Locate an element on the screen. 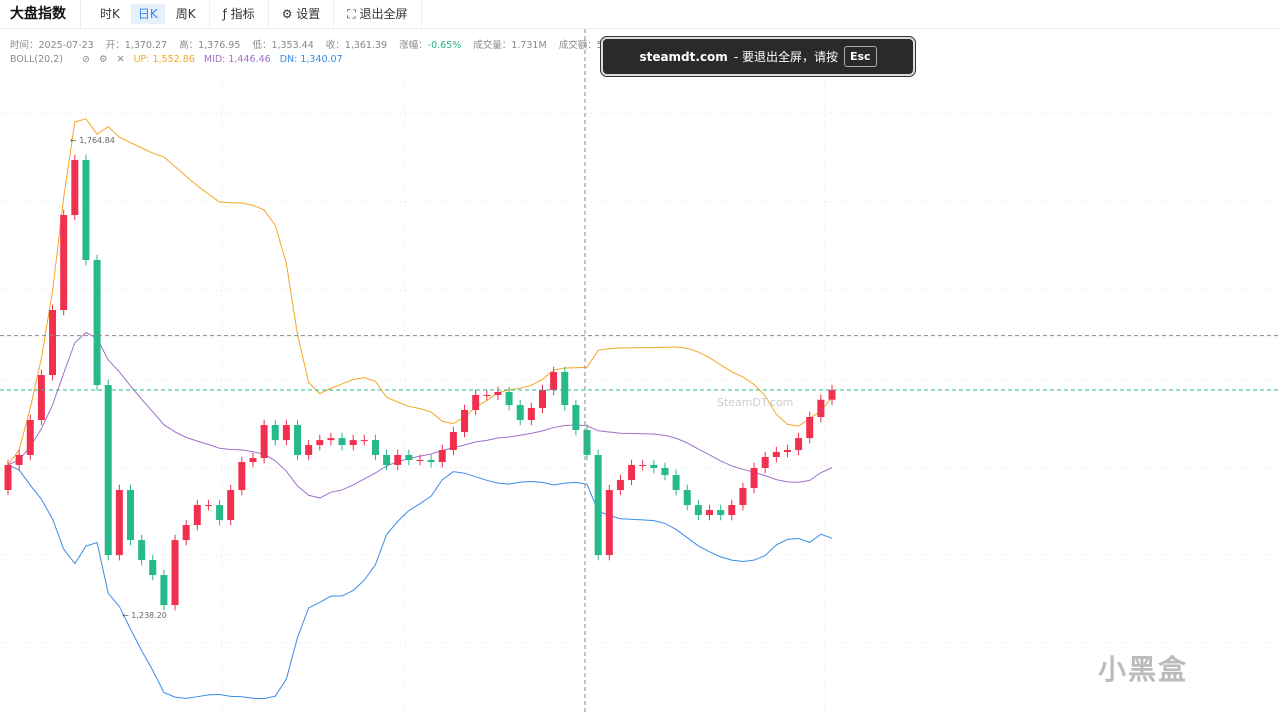 The width and height of the screenshot is (1280, 714). toolbar: 大盘指数 时K 日K 周K ƒ 指标 ⚙ 设置 ⛶ 退出全屏 is located at coordinates (640, 14).